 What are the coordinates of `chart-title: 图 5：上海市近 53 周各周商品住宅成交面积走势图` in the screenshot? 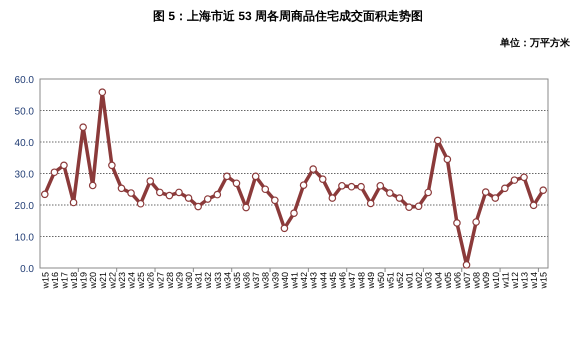 It's located at (288, 16).